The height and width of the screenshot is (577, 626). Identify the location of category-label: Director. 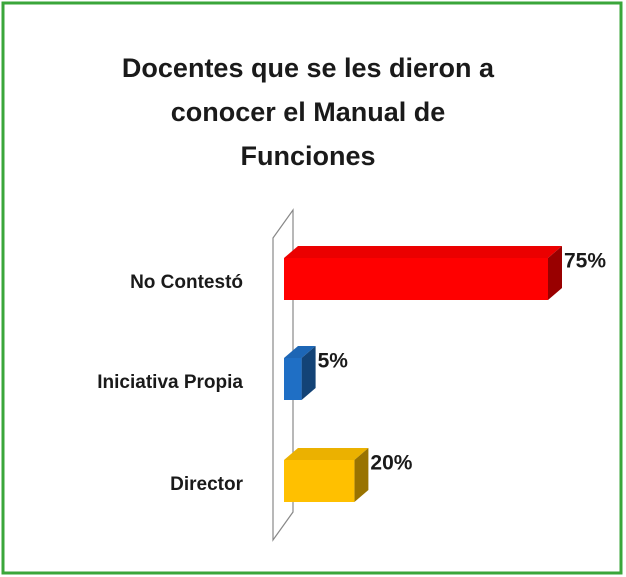
(206, 484).